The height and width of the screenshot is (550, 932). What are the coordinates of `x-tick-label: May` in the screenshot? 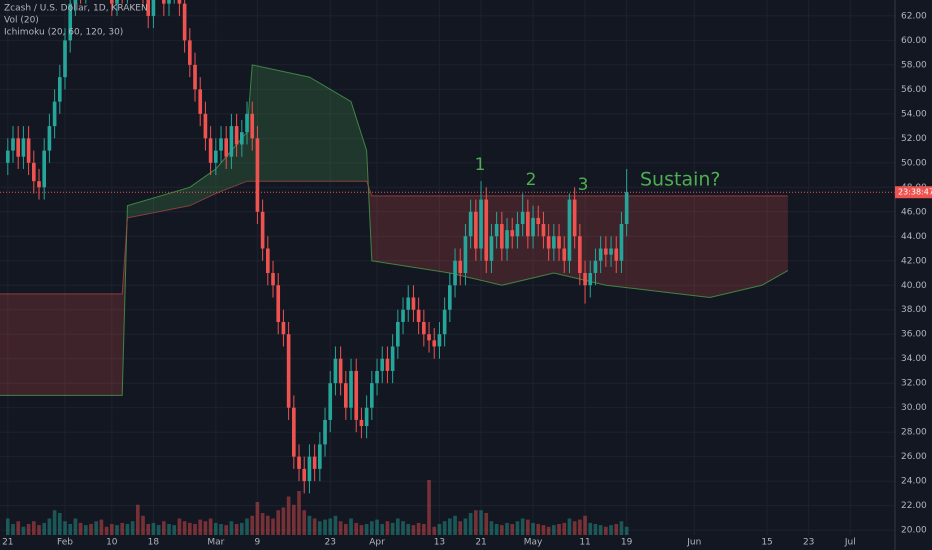 It's located at (533, 543).